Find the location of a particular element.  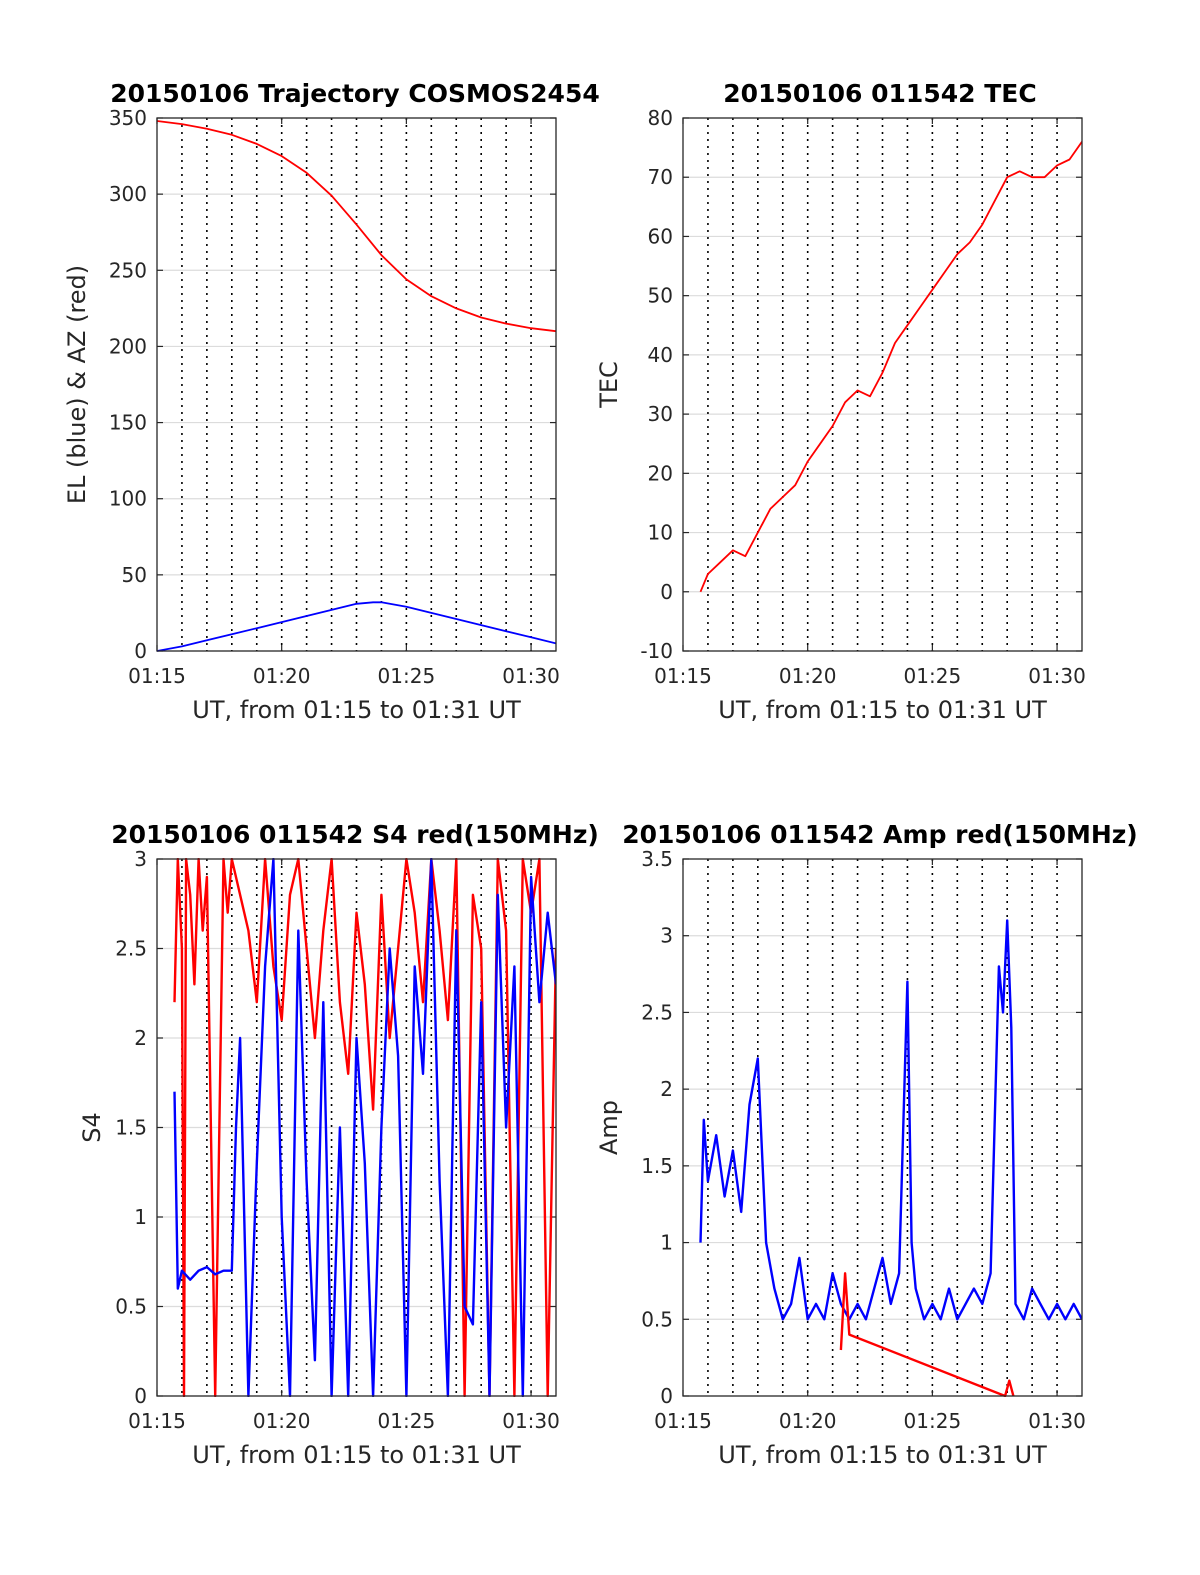

y-axis-label: S4 is located at coordinates (92, 1127).